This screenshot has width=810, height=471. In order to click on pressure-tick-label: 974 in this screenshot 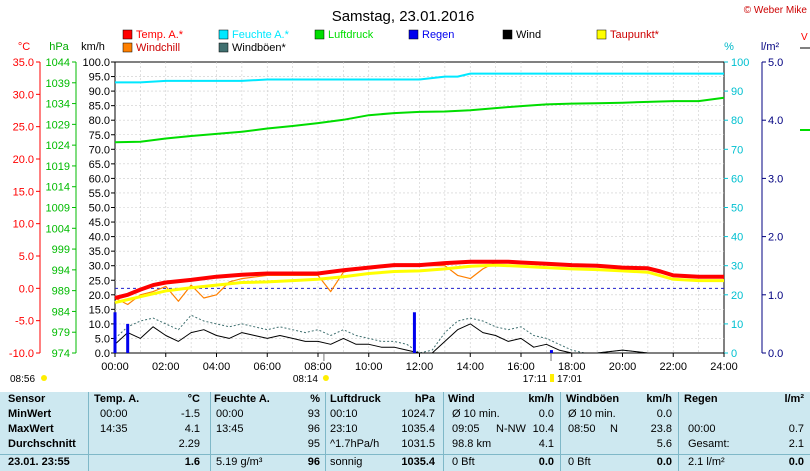, I will do `click(61, 354)`.